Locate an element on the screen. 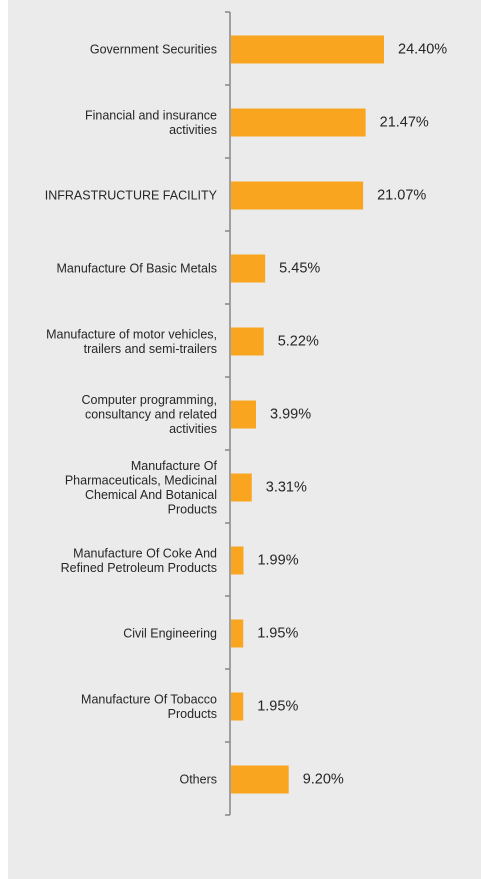 This screenshot has height=879, width=481. category-label-line: Computer programming, is located at coordinates (149, 400).